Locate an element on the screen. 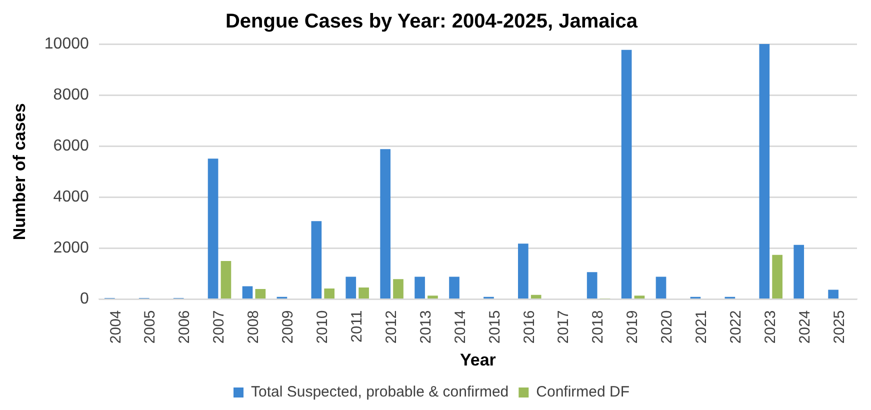  x-tick-label: 2006 is located at coordinates (185, 327).